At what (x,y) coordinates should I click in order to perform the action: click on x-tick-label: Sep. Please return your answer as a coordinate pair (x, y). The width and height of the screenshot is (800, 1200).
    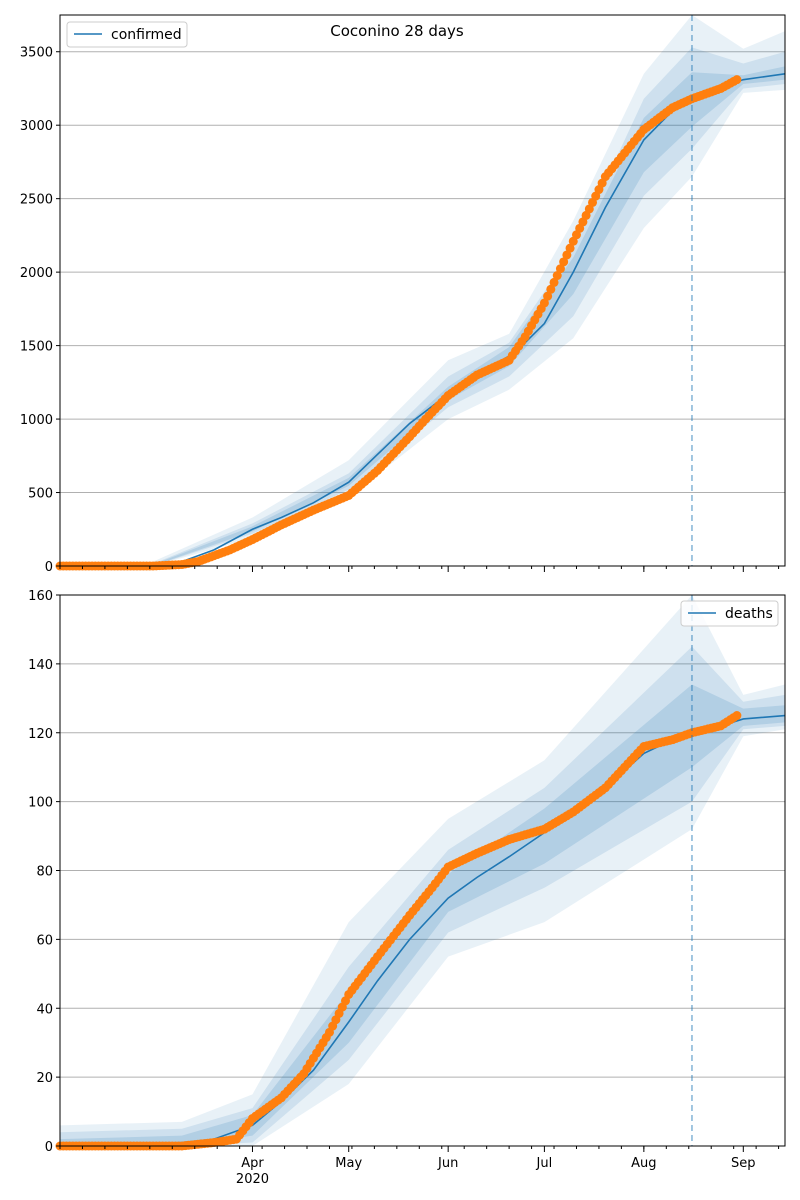
    Looking at the image, I should click on (743, 1163).